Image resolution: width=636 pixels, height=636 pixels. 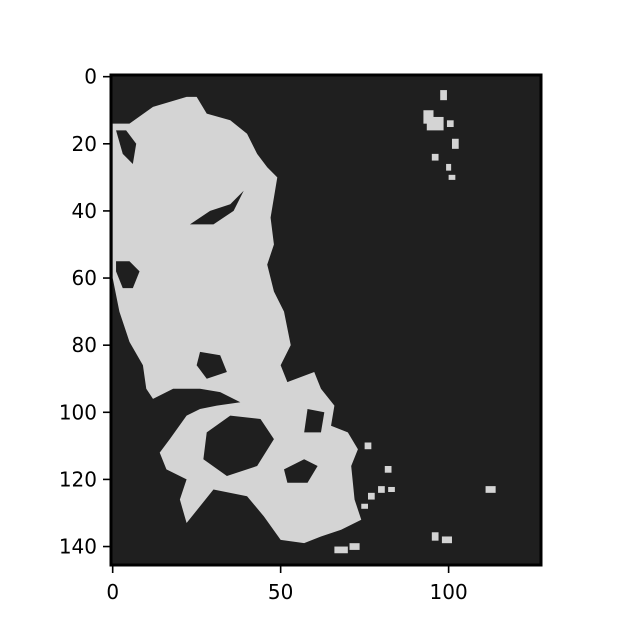 What do you see at coordinates (112, 592) in the screenshot?
I see `x-tick-label: 0` at bounding box center [112, 592].